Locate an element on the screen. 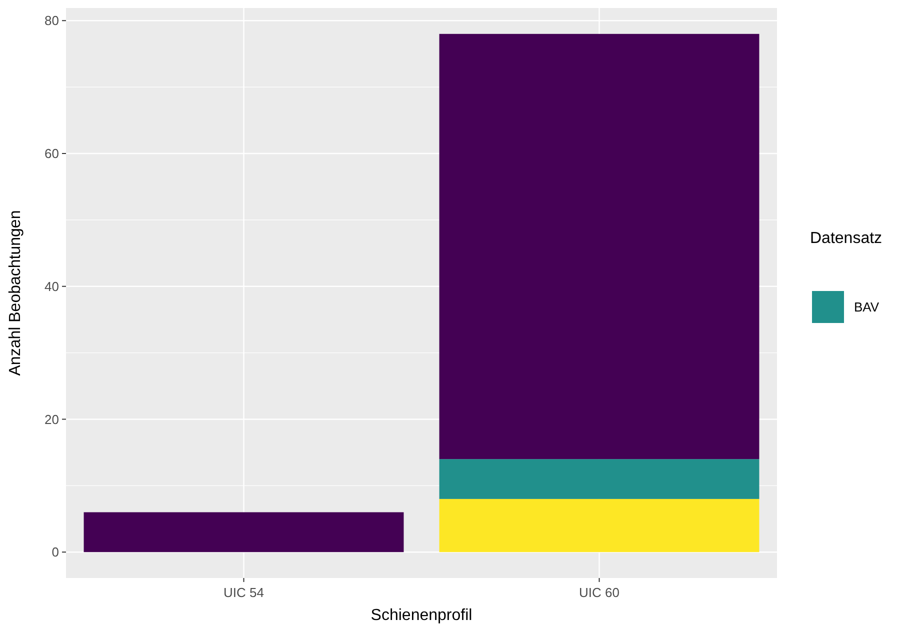 This screenshot has height=633, width=914. legend-title: Datensatz is located at coordinates (846, 238).